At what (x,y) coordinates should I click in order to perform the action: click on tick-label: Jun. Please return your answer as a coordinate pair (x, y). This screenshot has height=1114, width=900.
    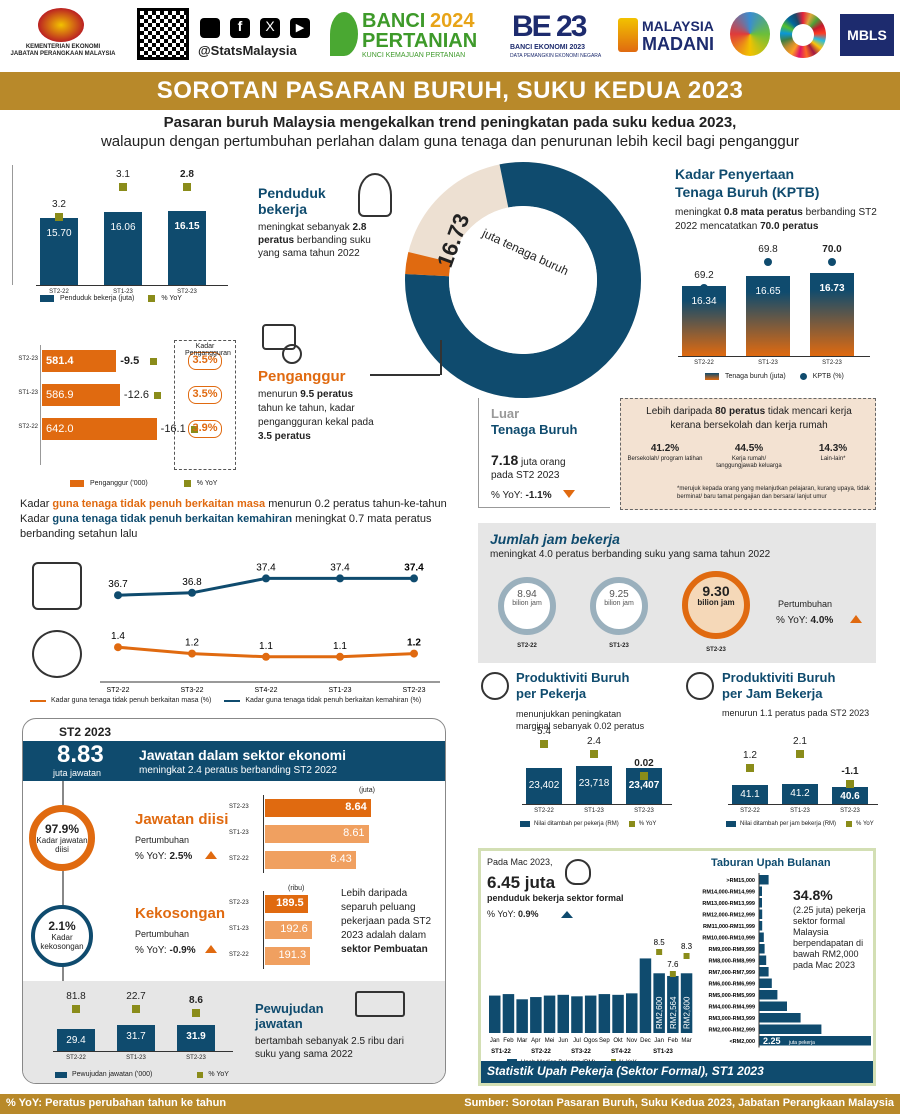
    Looking at the image, I should click on (563, 1041).